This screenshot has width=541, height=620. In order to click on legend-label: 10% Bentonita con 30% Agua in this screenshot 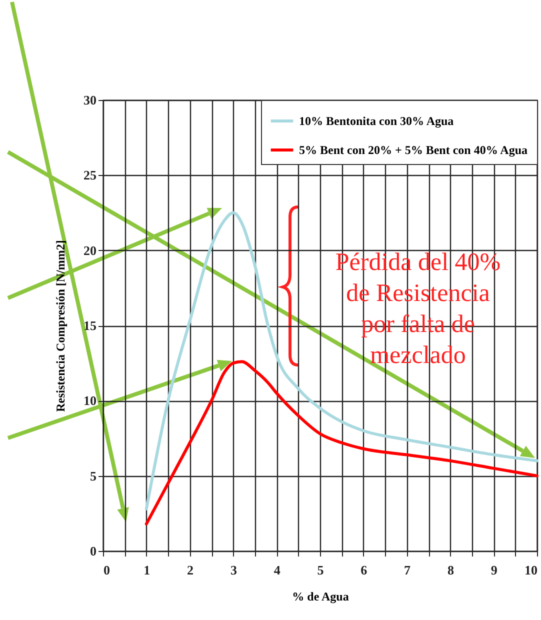, I will do `click(376, 121)`.